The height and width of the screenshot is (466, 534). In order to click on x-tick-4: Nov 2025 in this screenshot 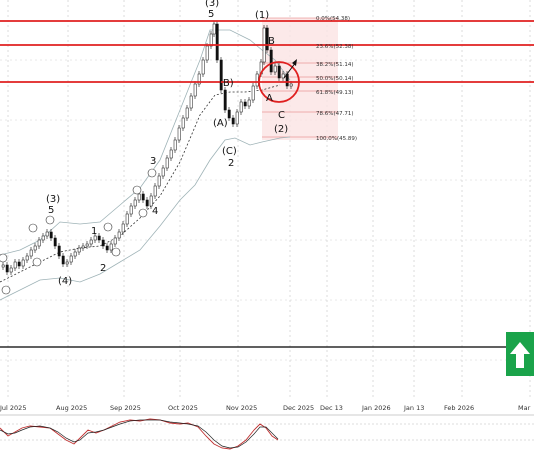, I will do `click(241, 408)`.